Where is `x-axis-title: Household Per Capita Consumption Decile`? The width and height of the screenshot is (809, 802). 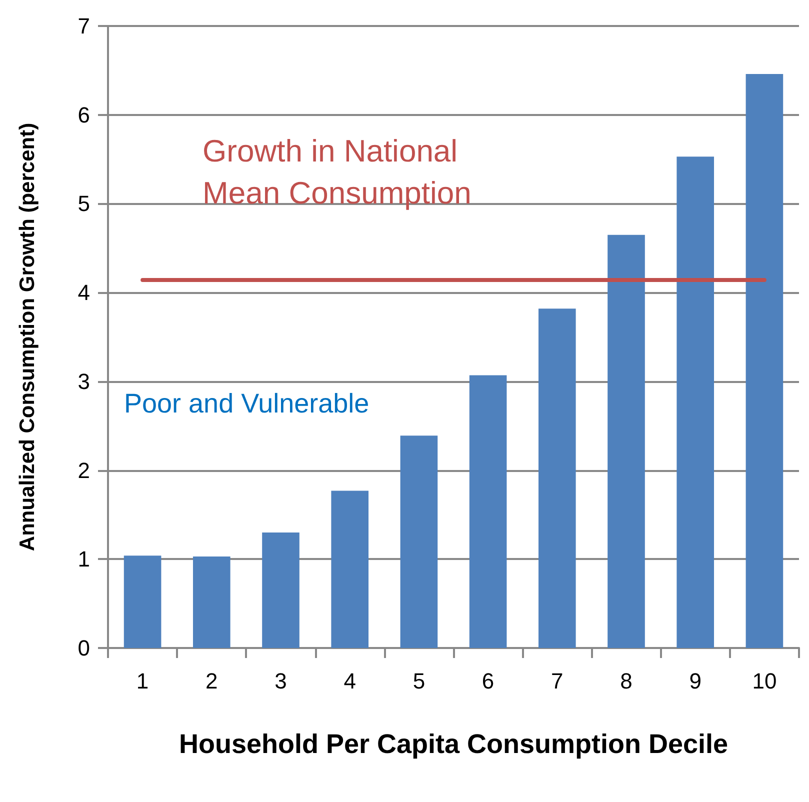 x-axis-title: Household Per Capita Consumption Decile is located at coordinates (453, 744).